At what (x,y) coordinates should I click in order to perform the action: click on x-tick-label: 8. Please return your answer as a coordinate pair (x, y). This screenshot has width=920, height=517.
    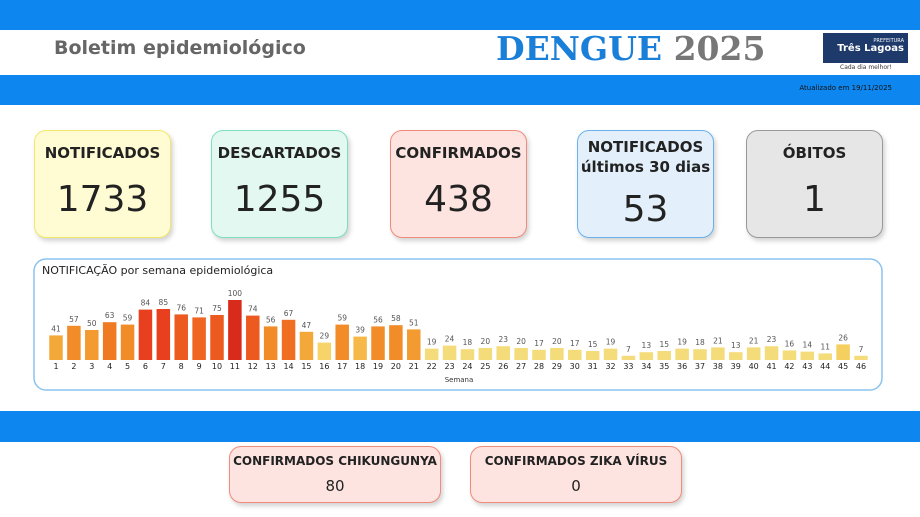
    Looking at the image, I should click on (181, 366).